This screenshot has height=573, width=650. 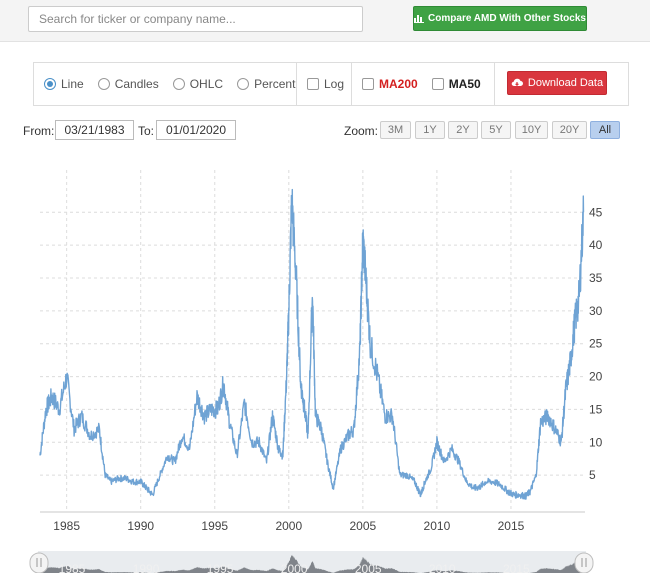 What do you see at coordinates (196, 130) in the screenshot?
I see `to-date-input` at bounding box center [196, 130].